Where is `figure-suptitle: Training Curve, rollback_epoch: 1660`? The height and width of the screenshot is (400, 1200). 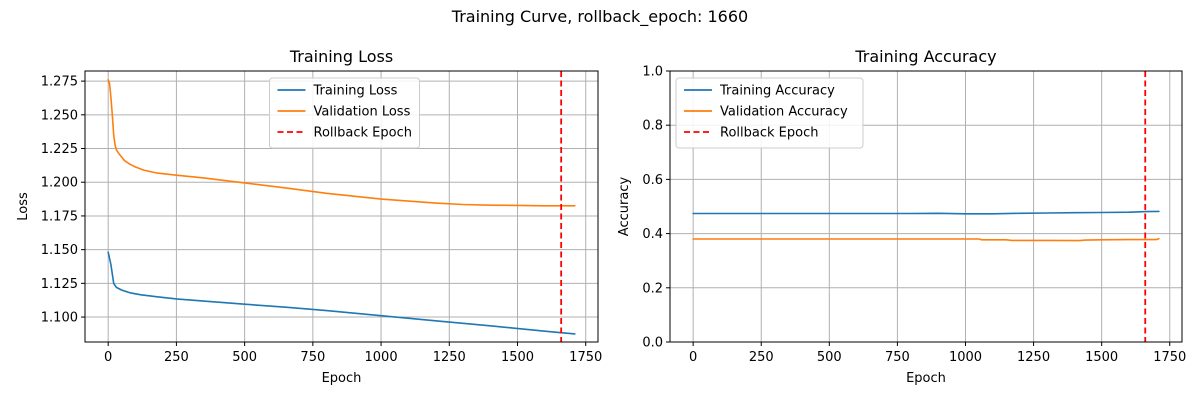
figure-suptitle: Training Curve, rollback_epoch: 1660 is located at coordinates (599, 17).